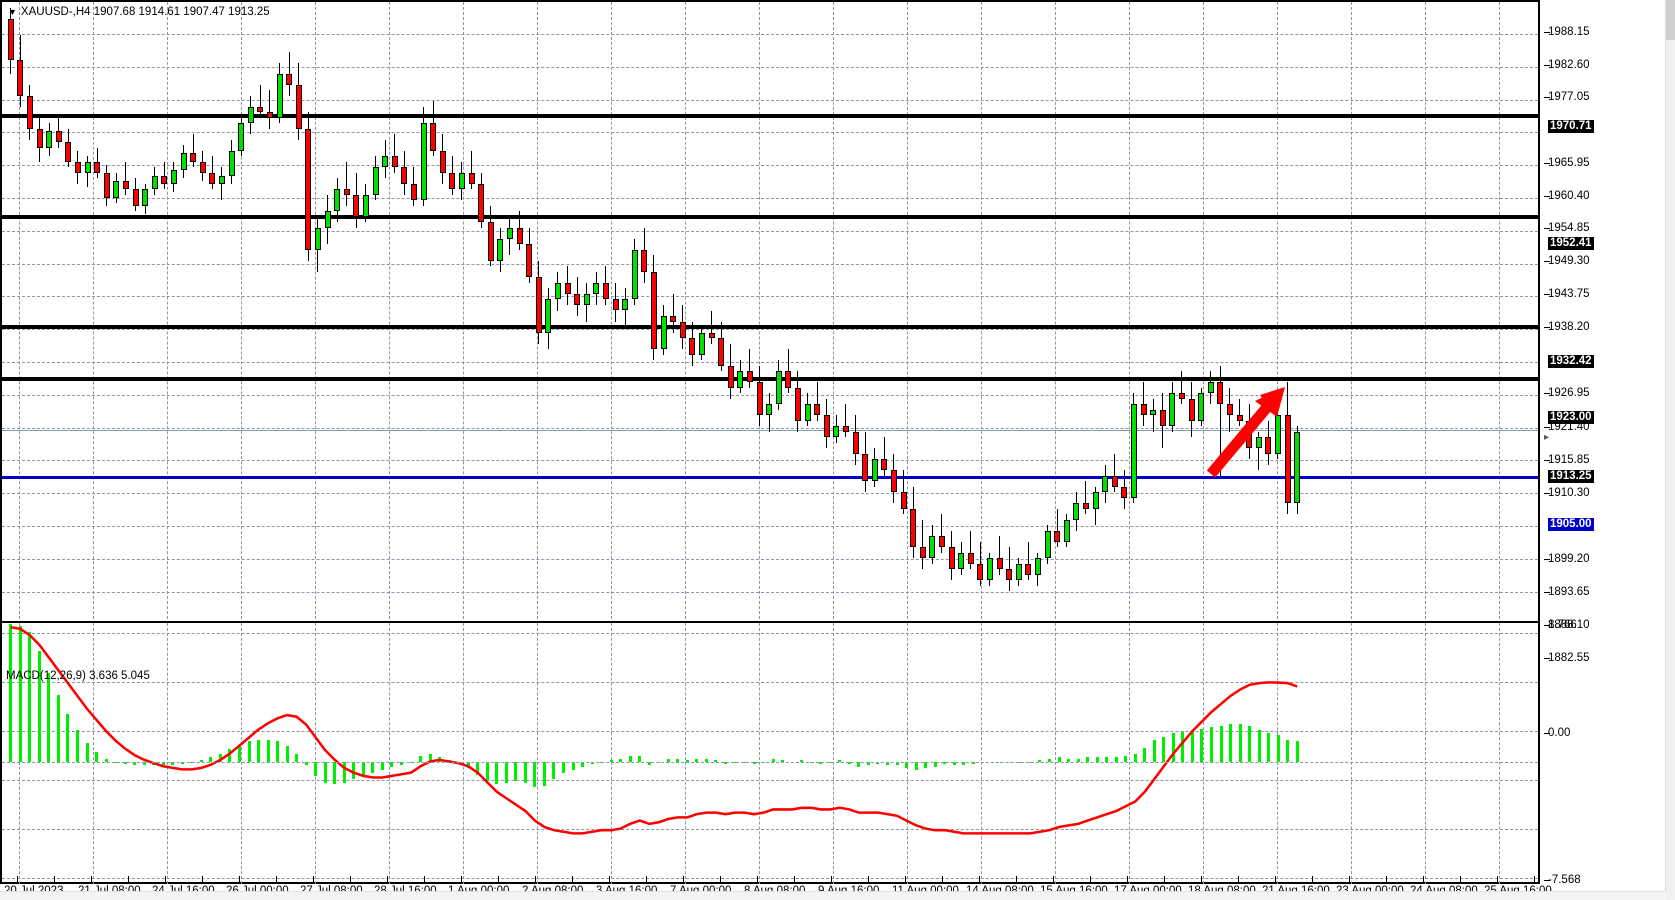 Image resolution: width=1675 pixels, height=900 pixels. I want to click on price-axis-label: 1926.95, so click(1569, 393).